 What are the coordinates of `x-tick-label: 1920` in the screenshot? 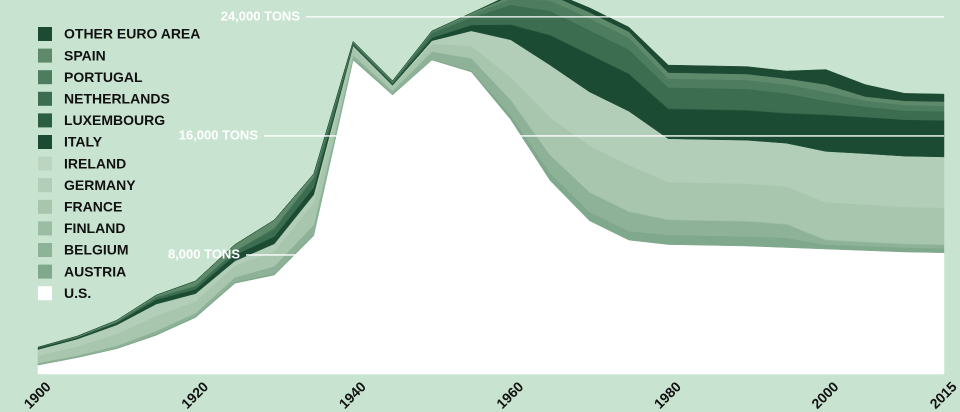 It's located at (194, 394).